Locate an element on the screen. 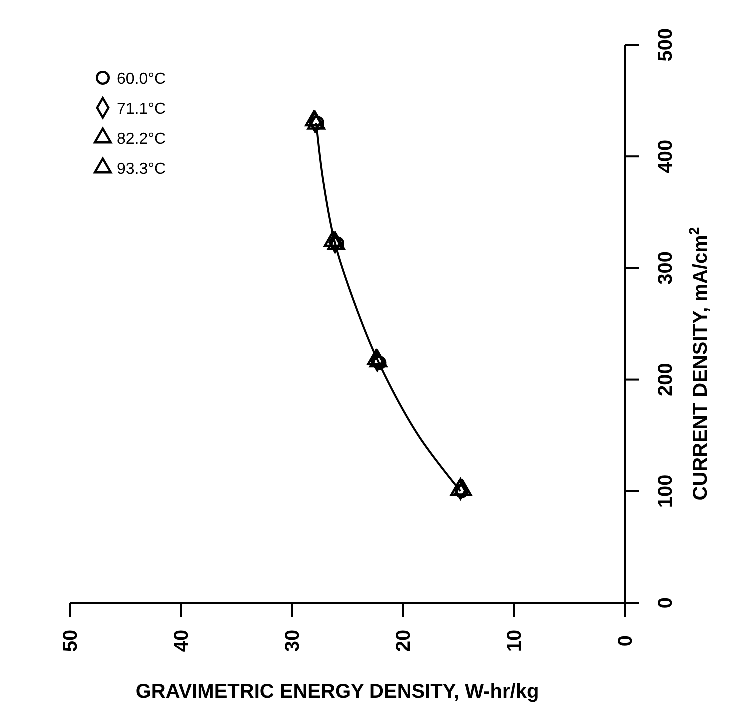 This screenshot has width=736, height=716. y-tick-label: 400 is located at coordinates (666, 157).